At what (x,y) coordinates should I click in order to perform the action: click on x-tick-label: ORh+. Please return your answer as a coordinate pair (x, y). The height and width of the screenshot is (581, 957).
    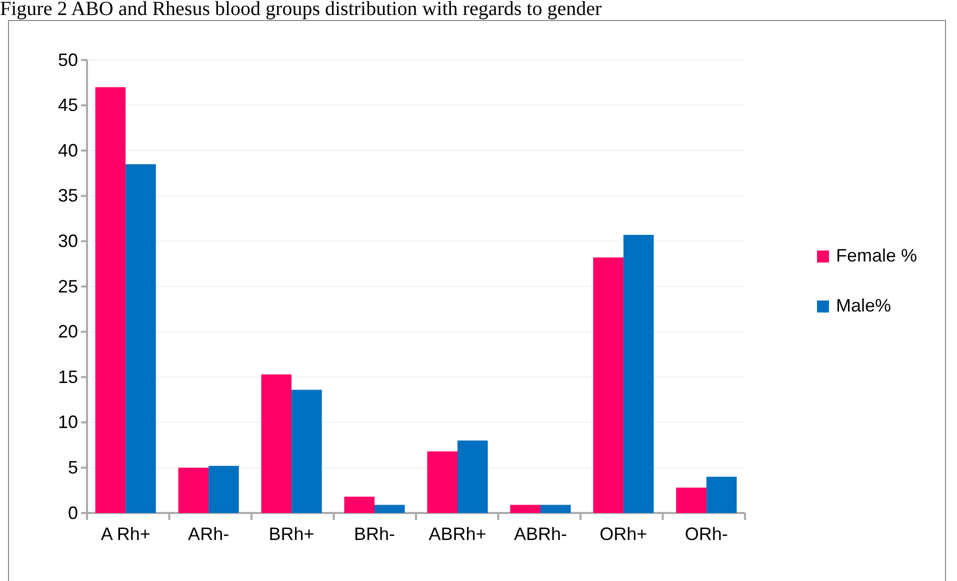
    Looking at the image, I should click on (624, 534).